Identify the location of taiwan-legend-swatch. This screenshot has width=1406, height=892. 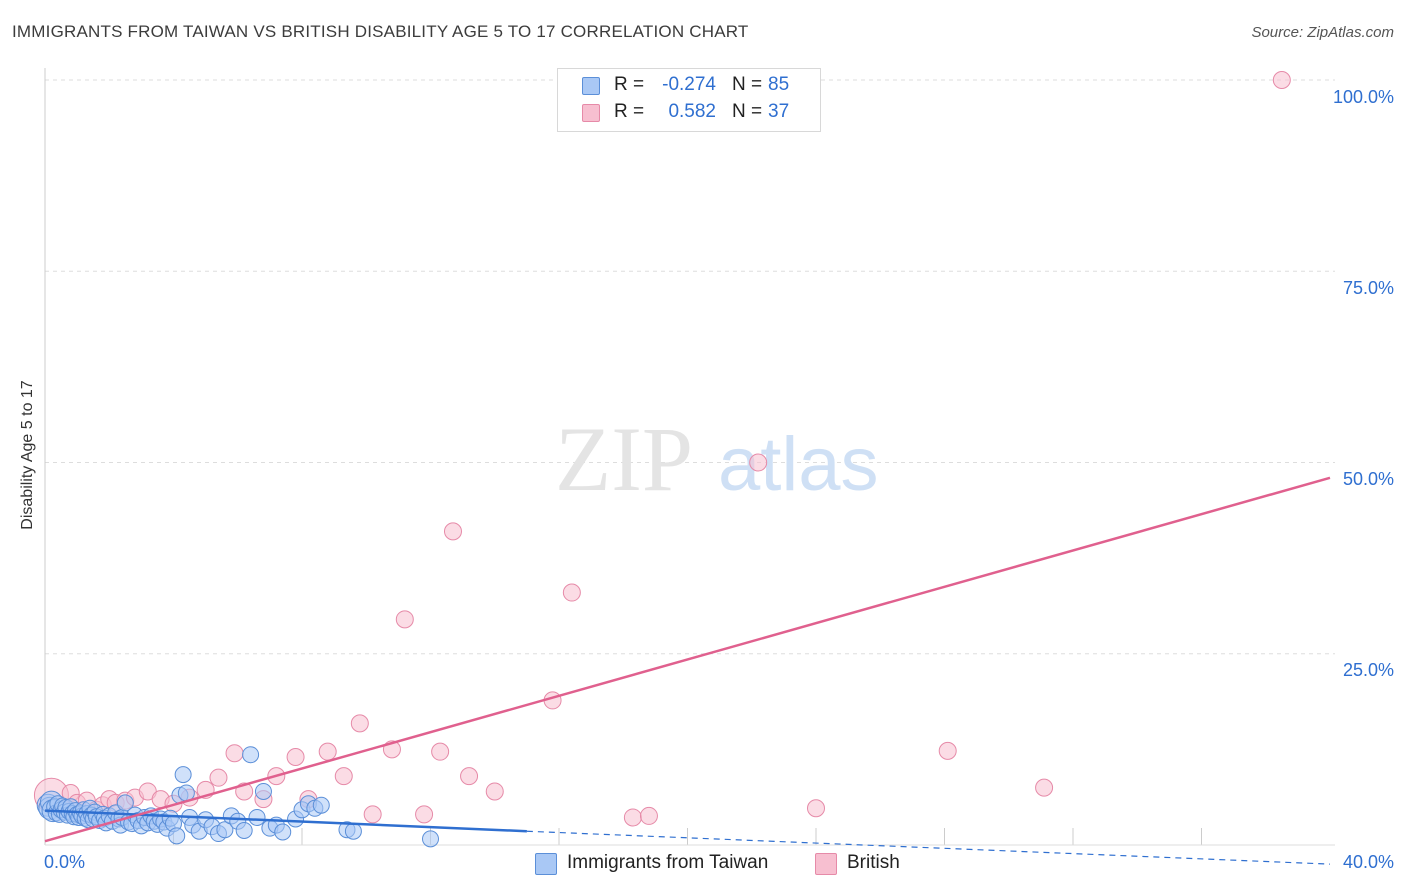
(546, 864).